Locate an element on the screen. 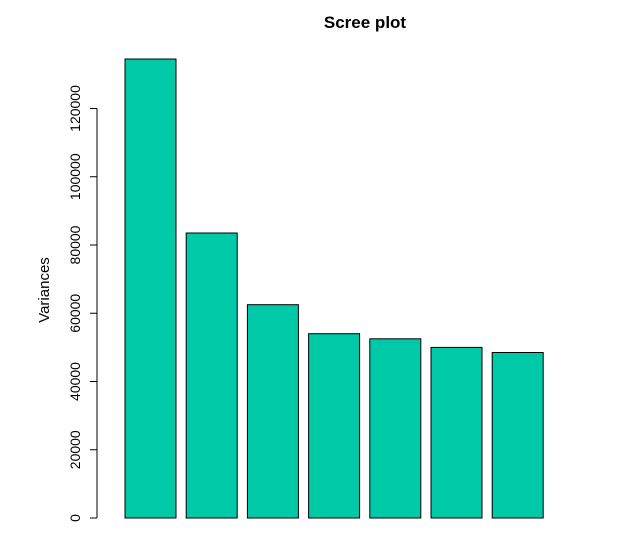  y-tick-label: 0 is located at coordinates (75, 518).